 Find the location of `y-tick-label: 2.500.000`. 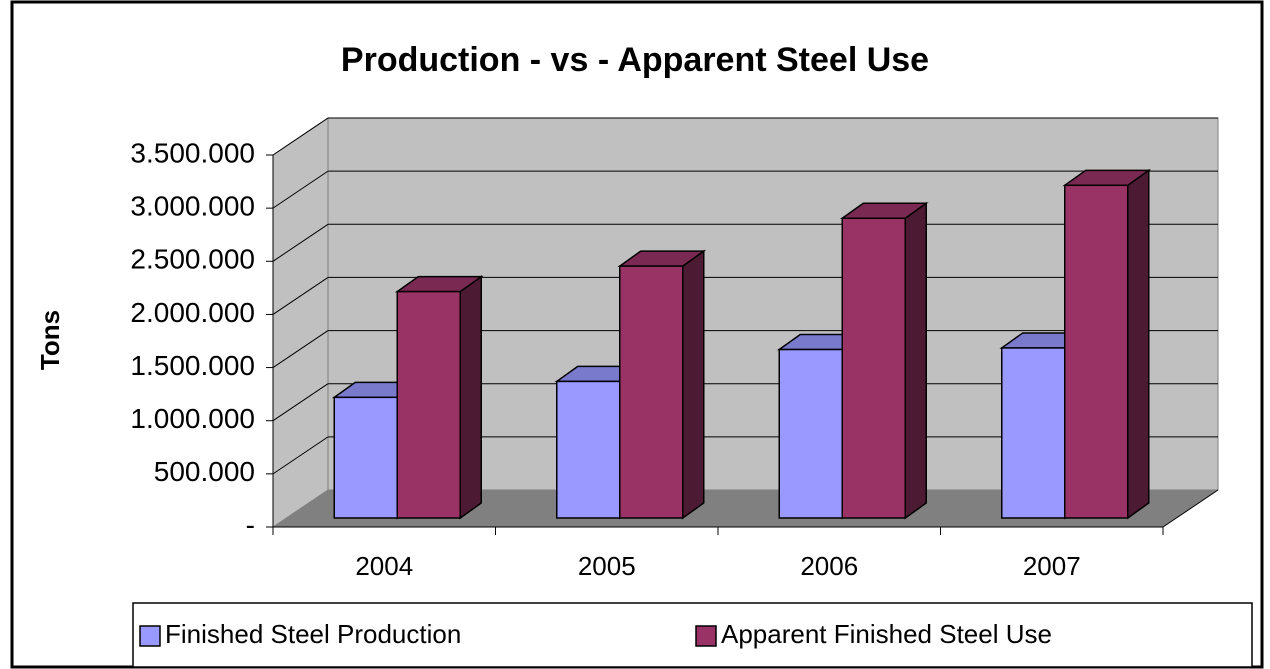

y-tick-label: 2.500.000 is located at coordinates (192, 259).